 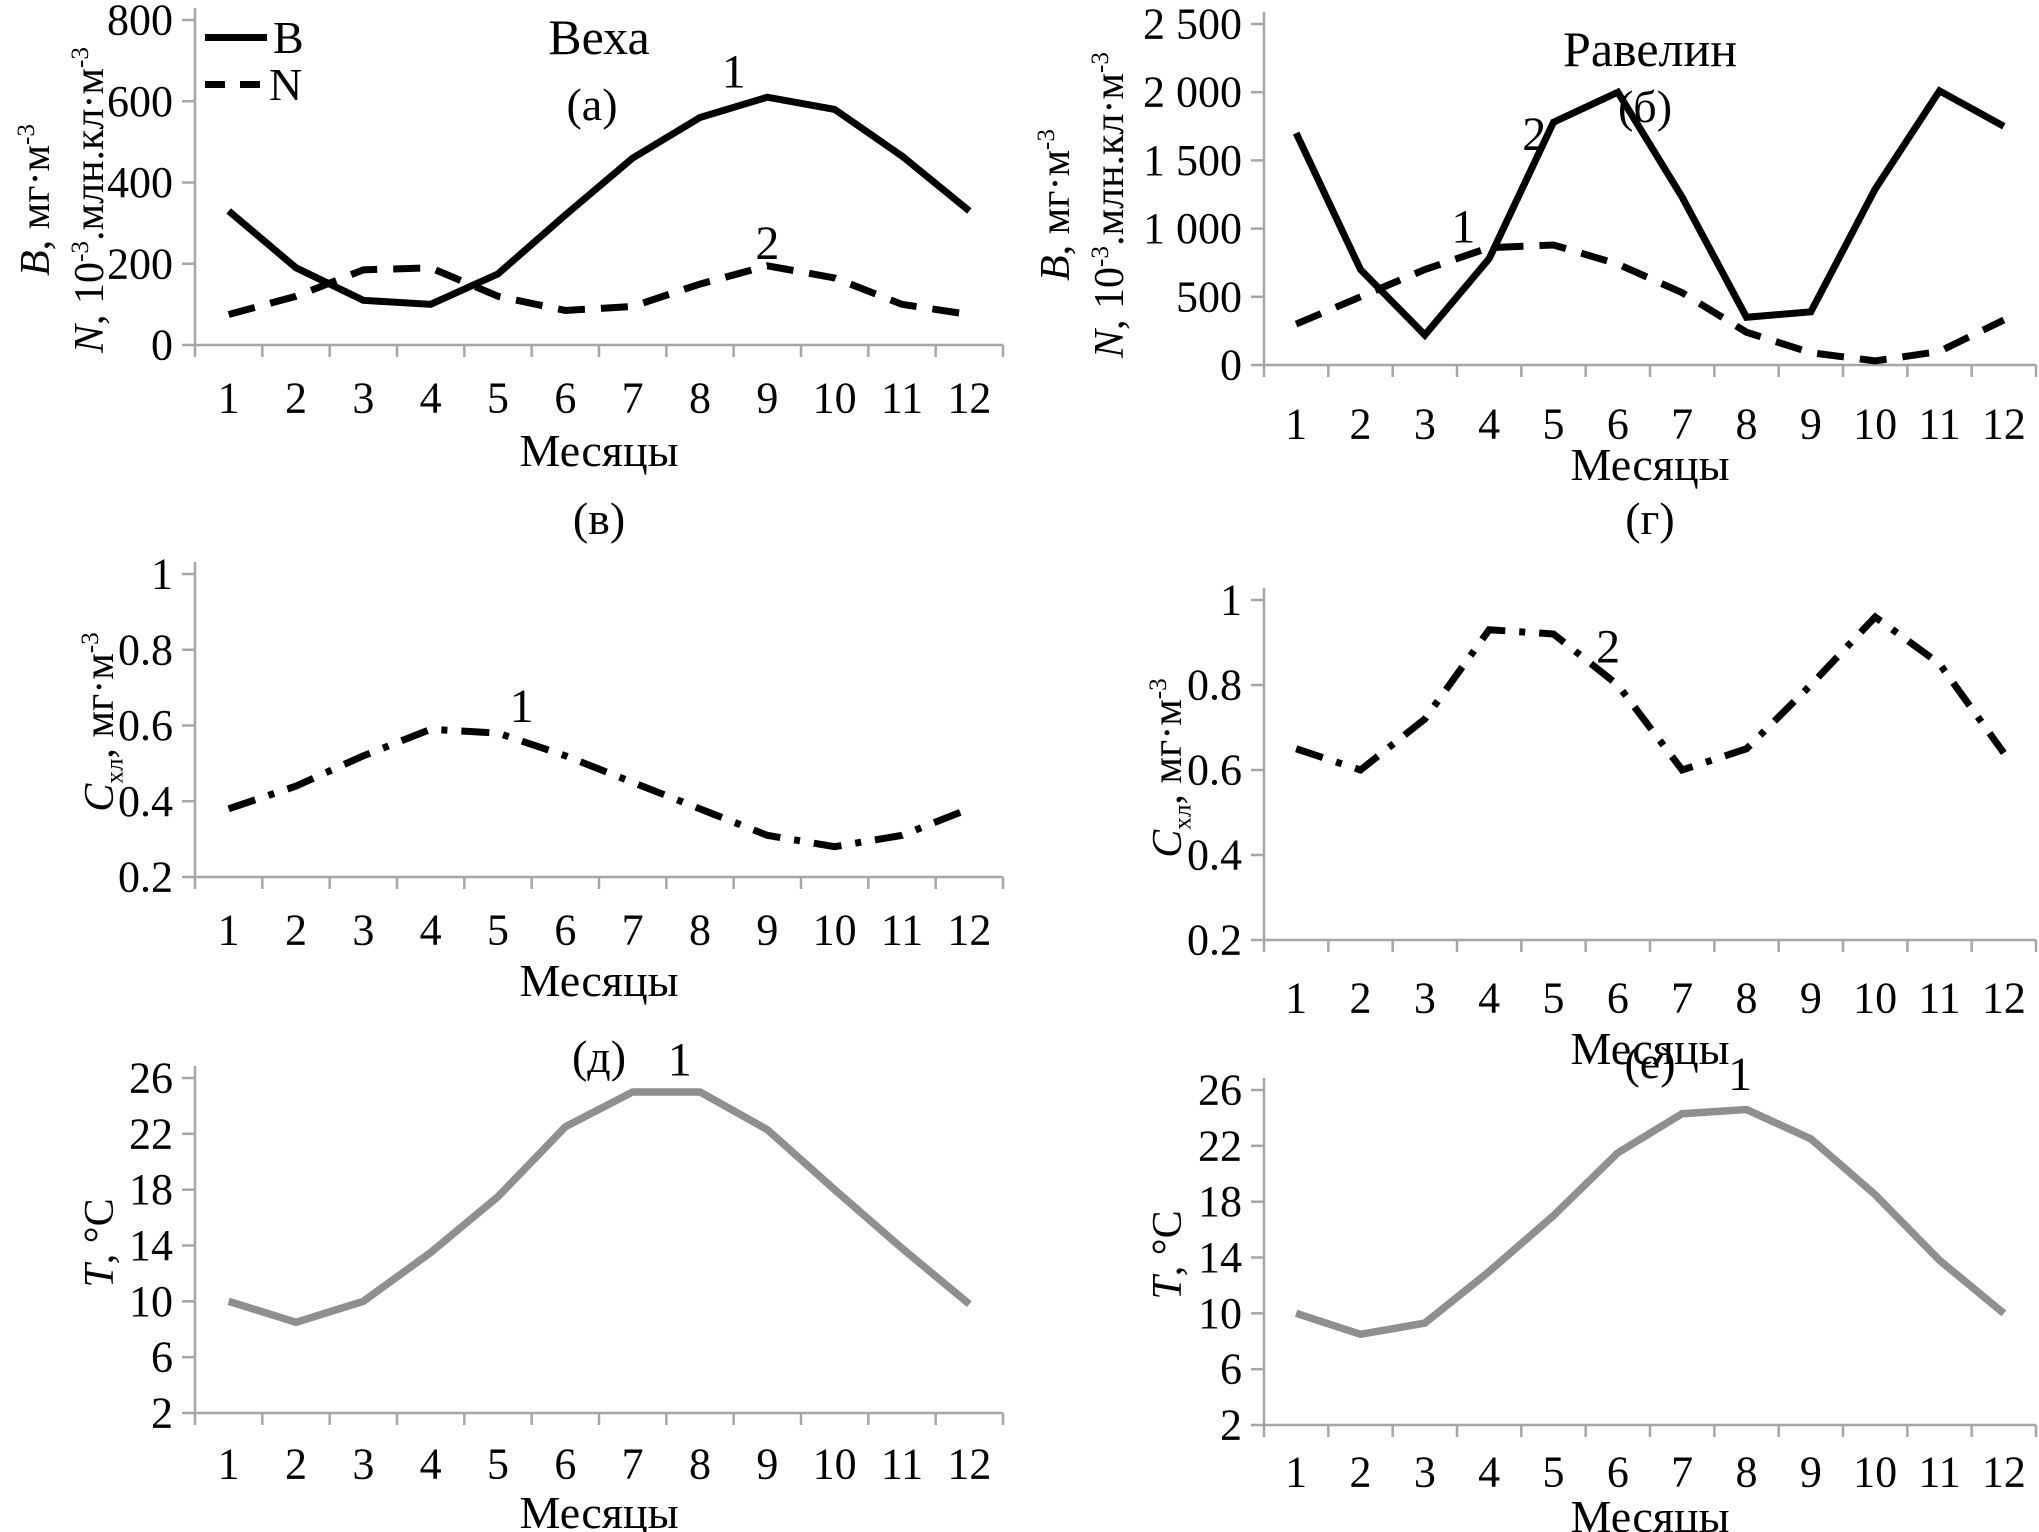 What do you see at coordinates (1192, 228) in the screenshot?
I see `y-tick-label: 1 000` at bounding box center [1192, 228].